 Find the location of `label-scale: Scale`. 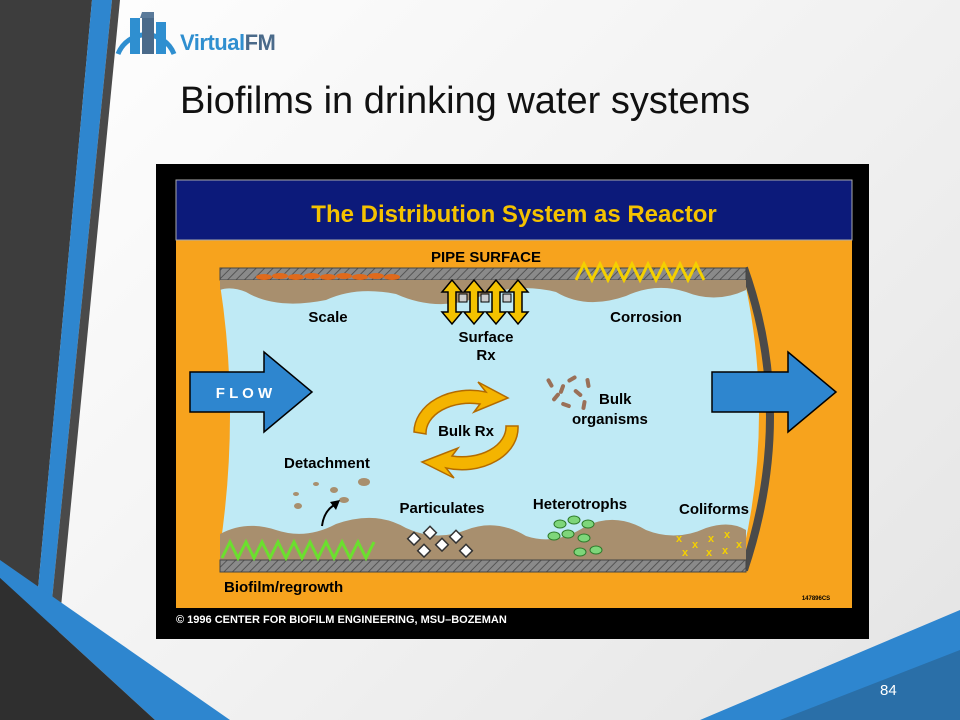

label-scale: Scale is located at coordinates (327, 317).